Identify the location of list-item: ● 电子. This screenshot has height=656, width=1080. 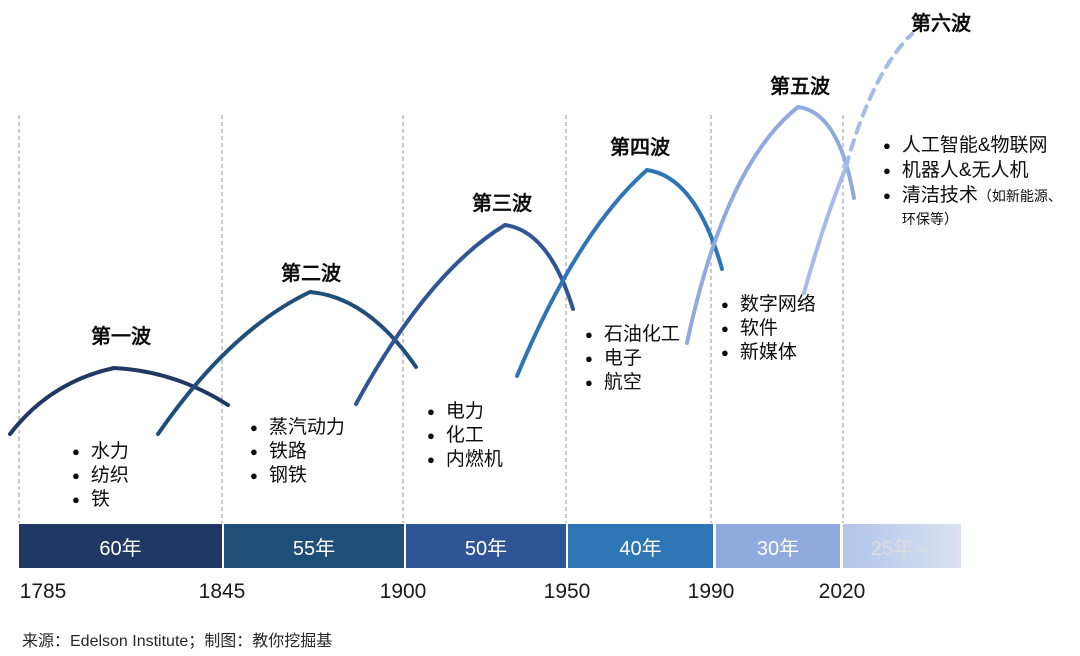
(632, 359).